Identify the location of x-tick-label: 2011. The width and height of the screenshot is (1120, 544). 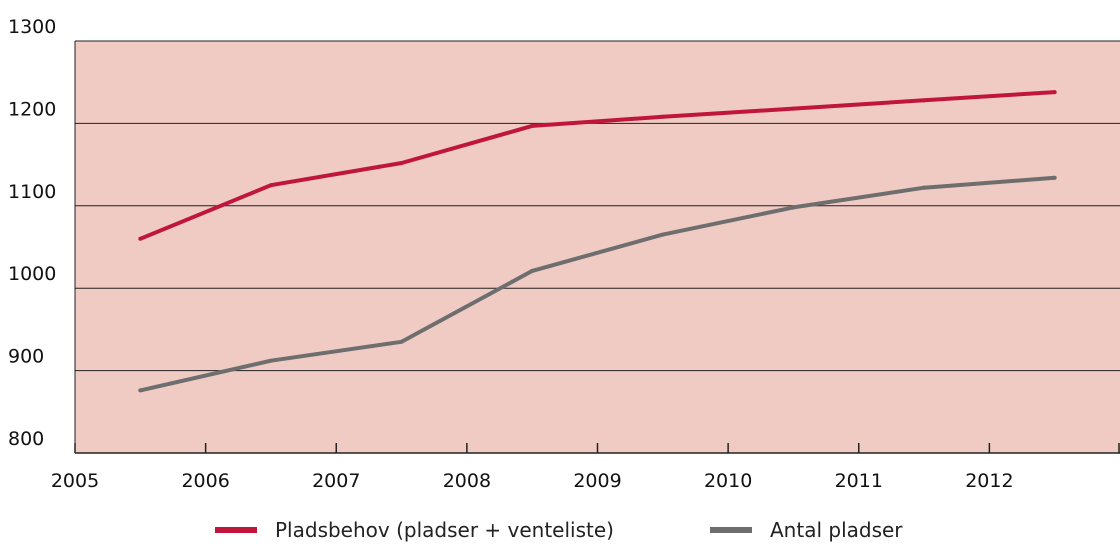
(859, 481).